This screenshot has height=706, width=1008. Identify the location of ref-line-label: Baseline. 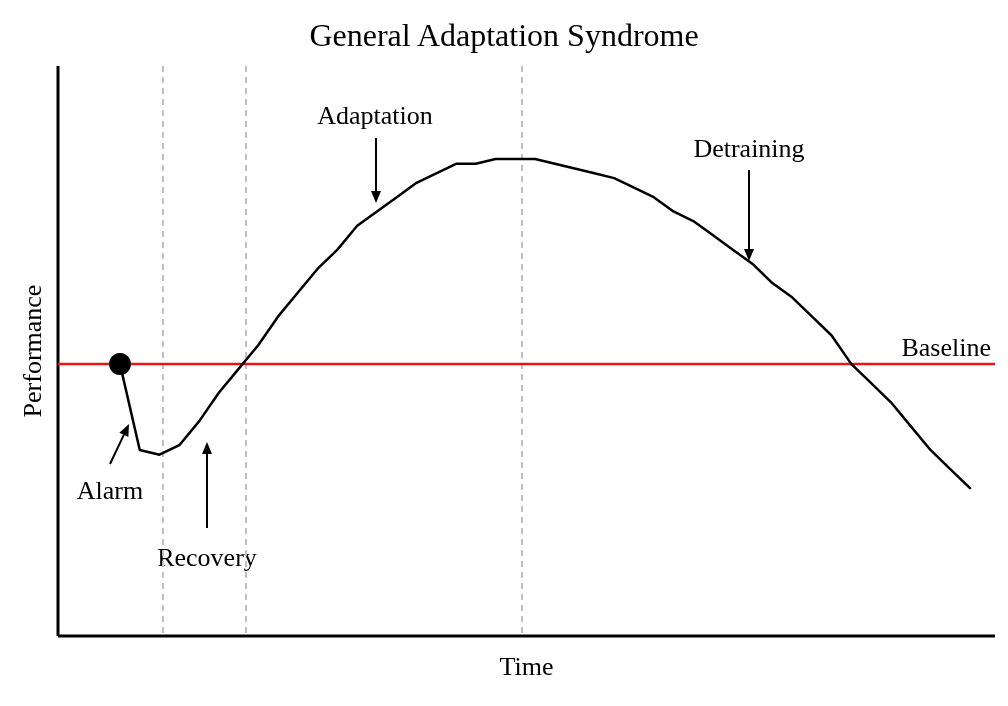
(946, 347).